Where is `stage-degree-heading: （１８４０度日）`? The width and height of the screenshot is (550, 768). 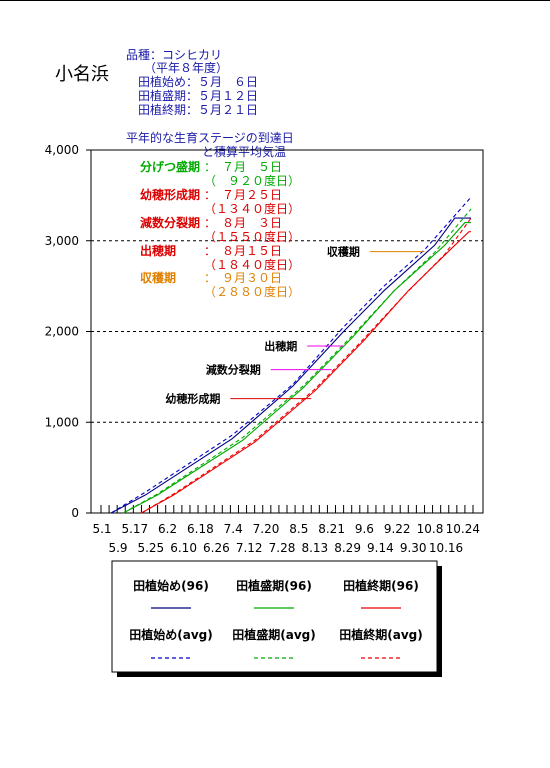 stage-degree-heading: （１８４０度日） is located at coordinates (252, 264).